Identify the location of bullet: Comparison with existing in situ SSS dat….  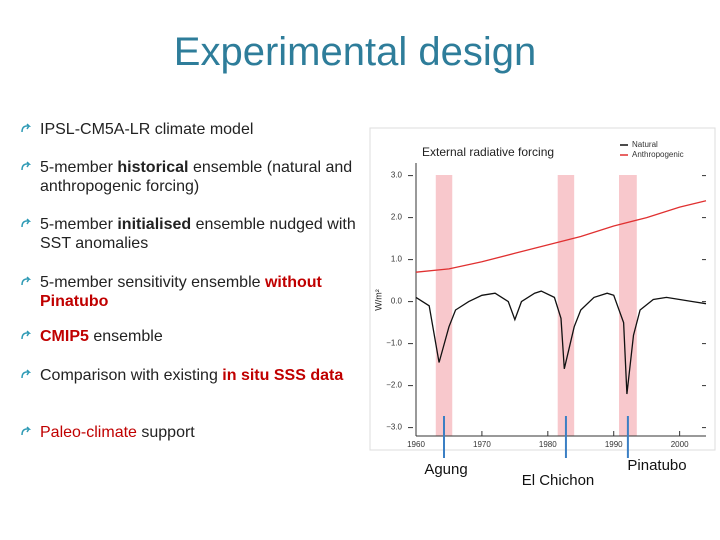
(191, 375).